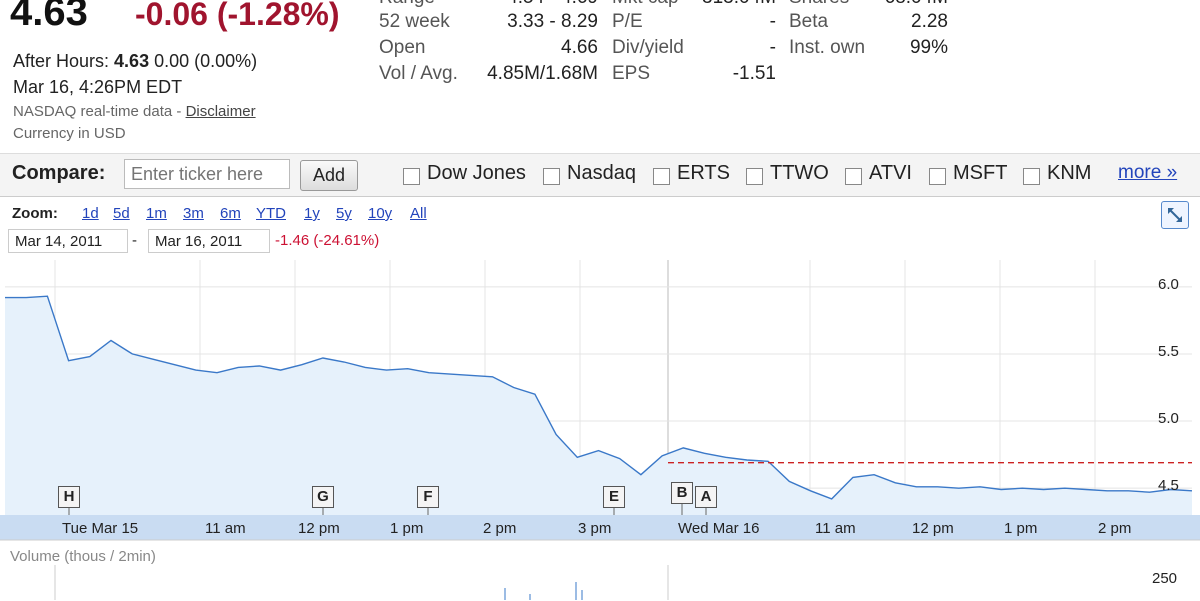 This screenshot has height=601, width=1200. What do you see at coordinates (402, 47) in the screenshot?
I see `stat-label: Open` at bounding box center [402, 47].